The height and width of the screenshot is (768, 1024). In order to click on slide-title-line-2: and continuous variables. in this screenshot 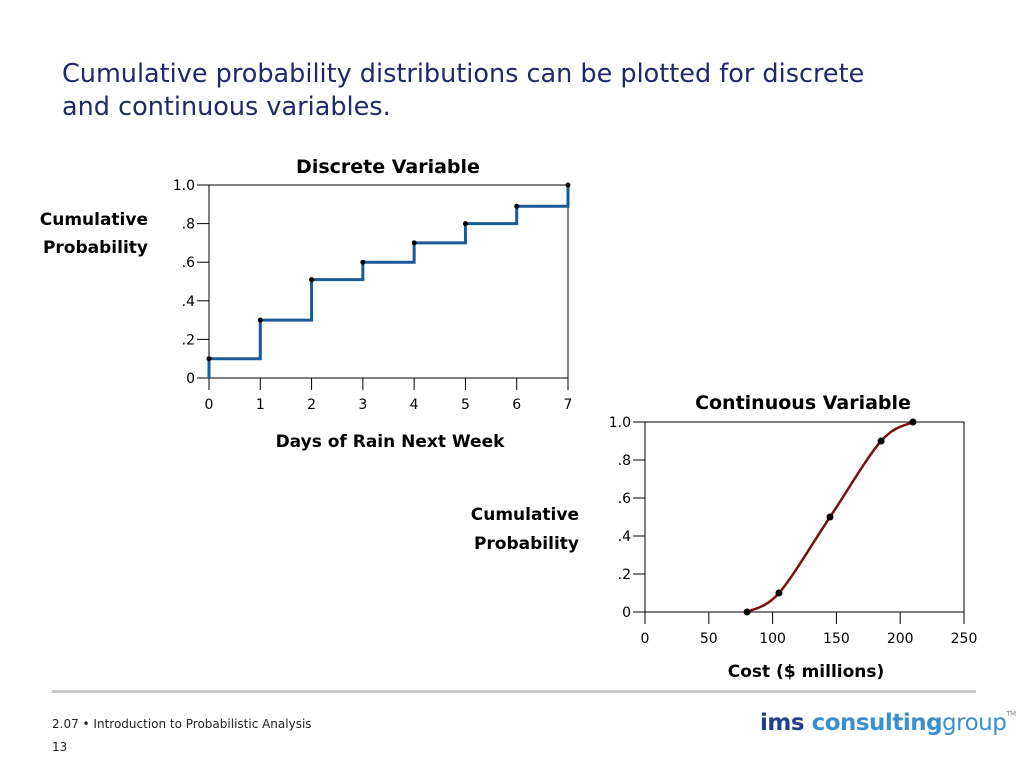, I will do `click(226, 107)`.